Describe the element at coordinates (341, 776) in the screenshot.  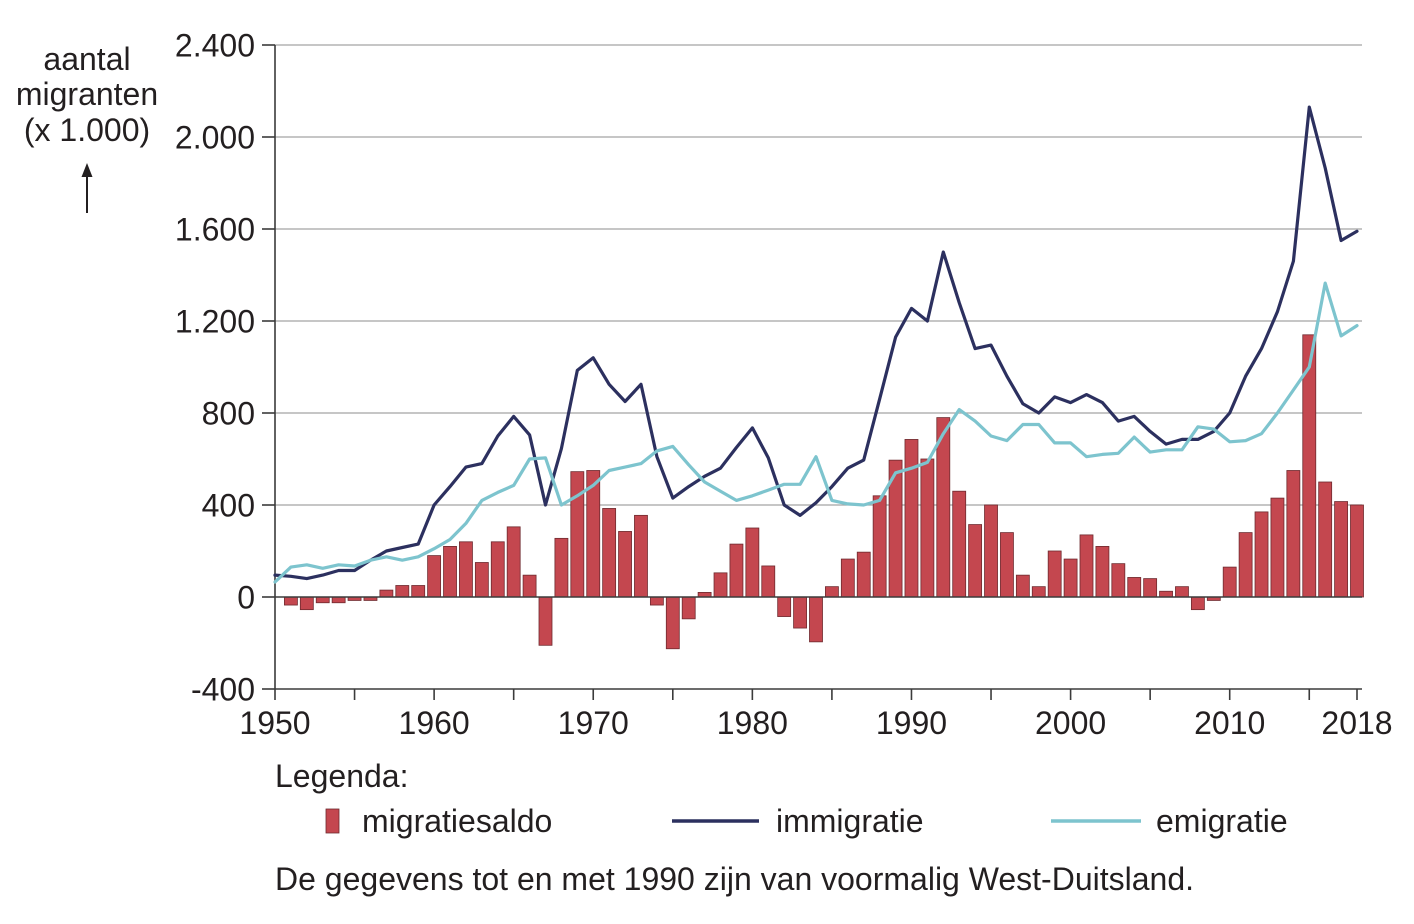
I see `legend-title: Legenda:` at that location.